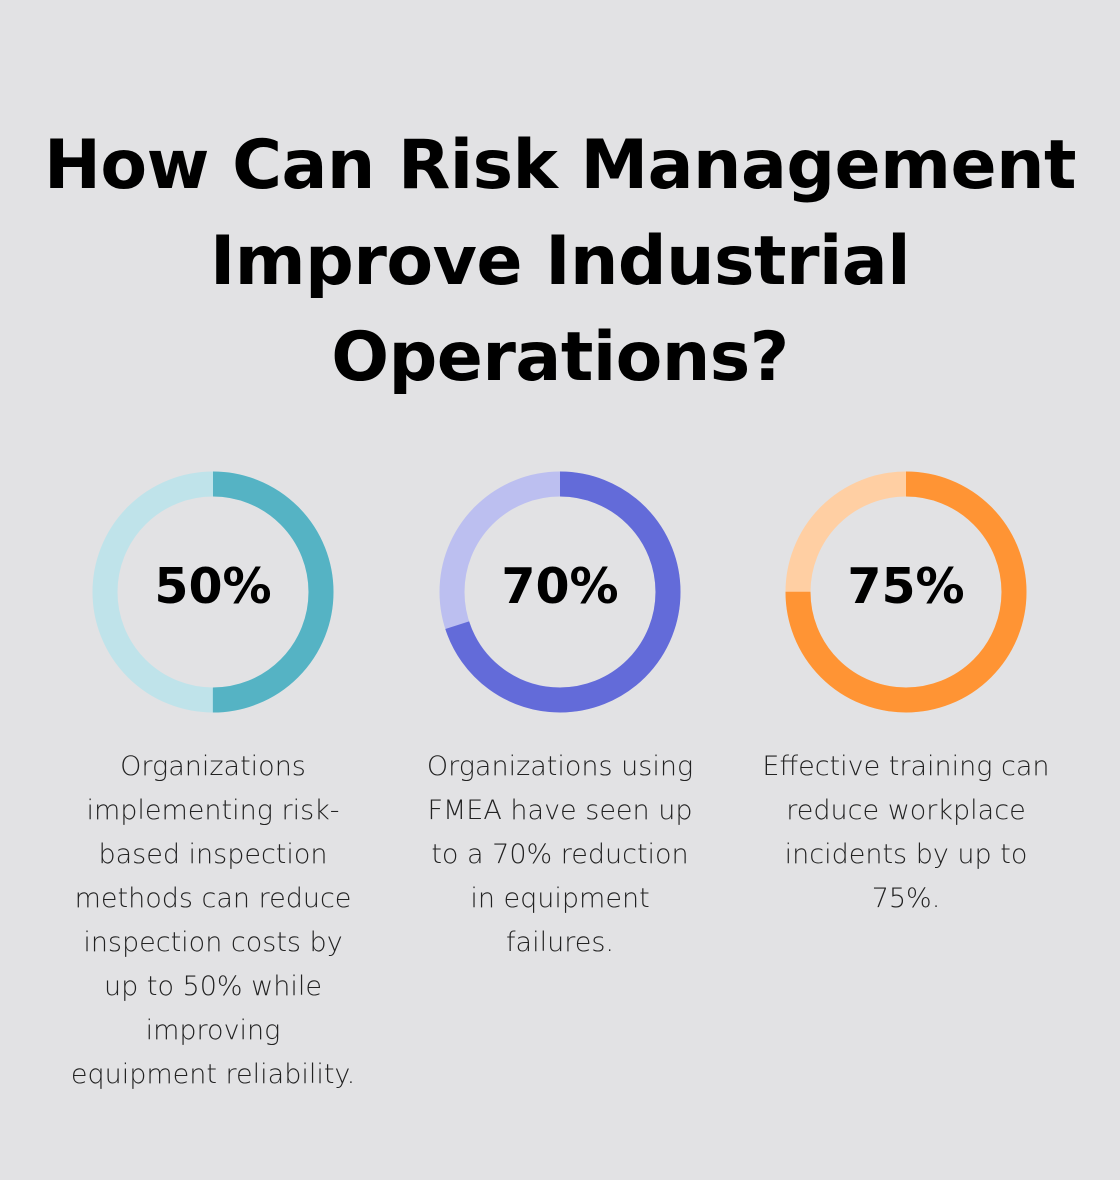  I want to click on description-line: FMEA have seen up, so click(560, 810).